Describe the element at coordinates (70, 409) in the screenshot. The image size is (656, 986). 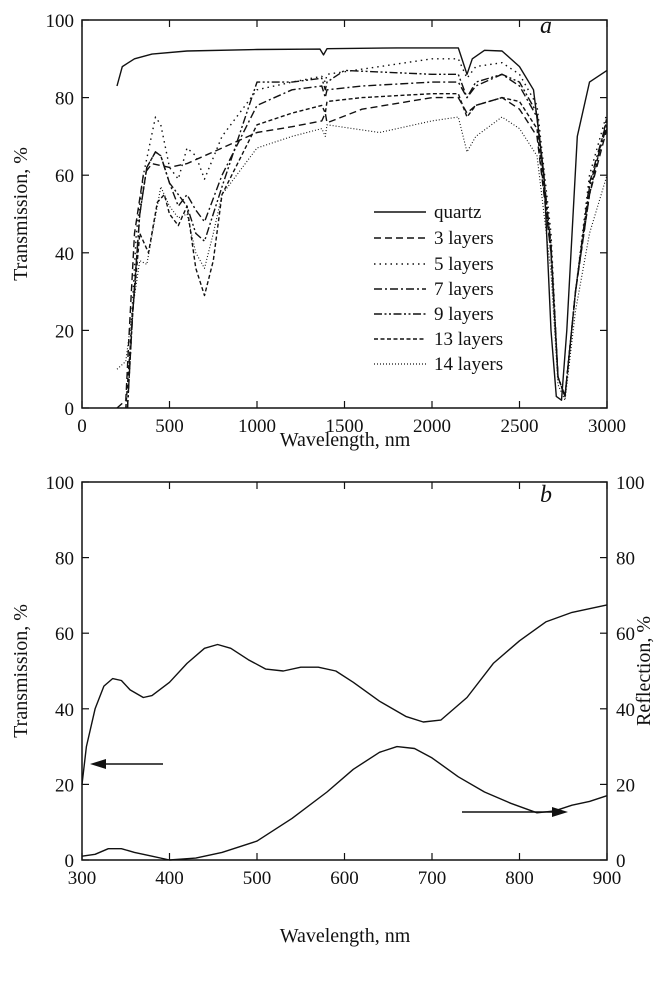
I see `panel-a-y-tick-label: 0` at that location.